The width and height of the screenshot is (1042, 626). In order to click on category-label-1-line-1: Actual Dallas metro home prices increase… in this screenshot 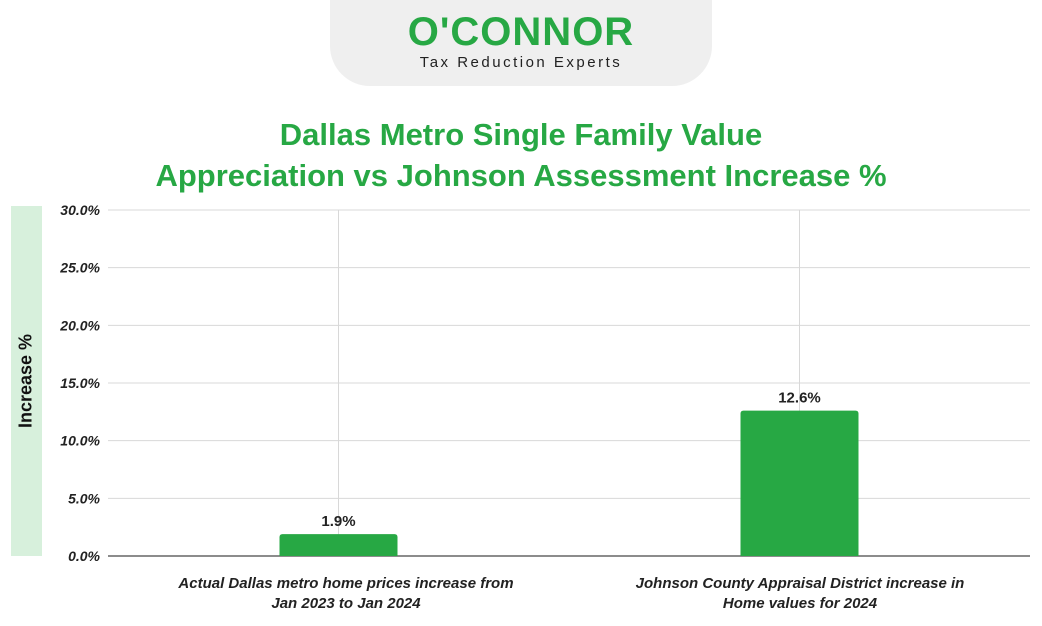, I will do `click(346, 583)`.